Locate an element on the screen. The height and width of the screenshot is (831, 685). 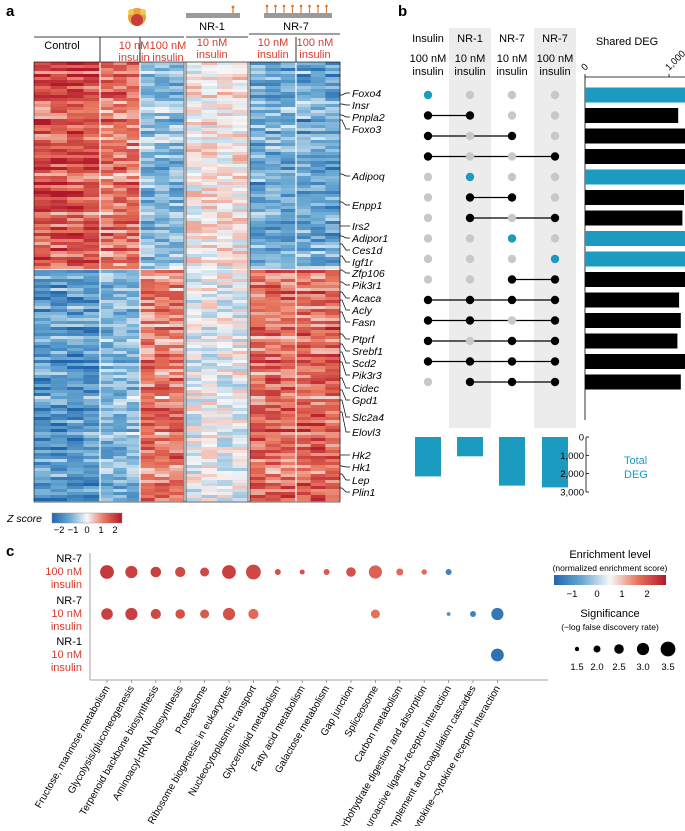
total-axis-tick: 1,000 is located at coordinates (572, 456).